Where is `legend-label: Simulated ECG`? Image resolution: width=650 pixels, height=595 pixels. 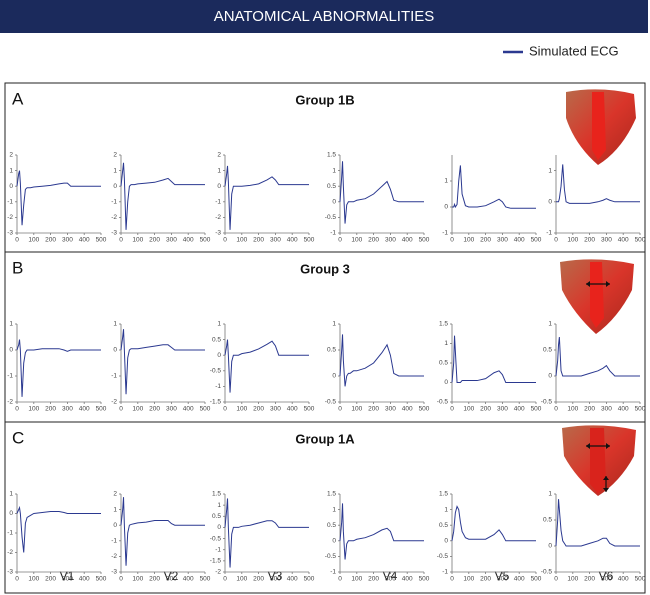 legend-label: Simulated ECG is located at coordinates (574, 50).